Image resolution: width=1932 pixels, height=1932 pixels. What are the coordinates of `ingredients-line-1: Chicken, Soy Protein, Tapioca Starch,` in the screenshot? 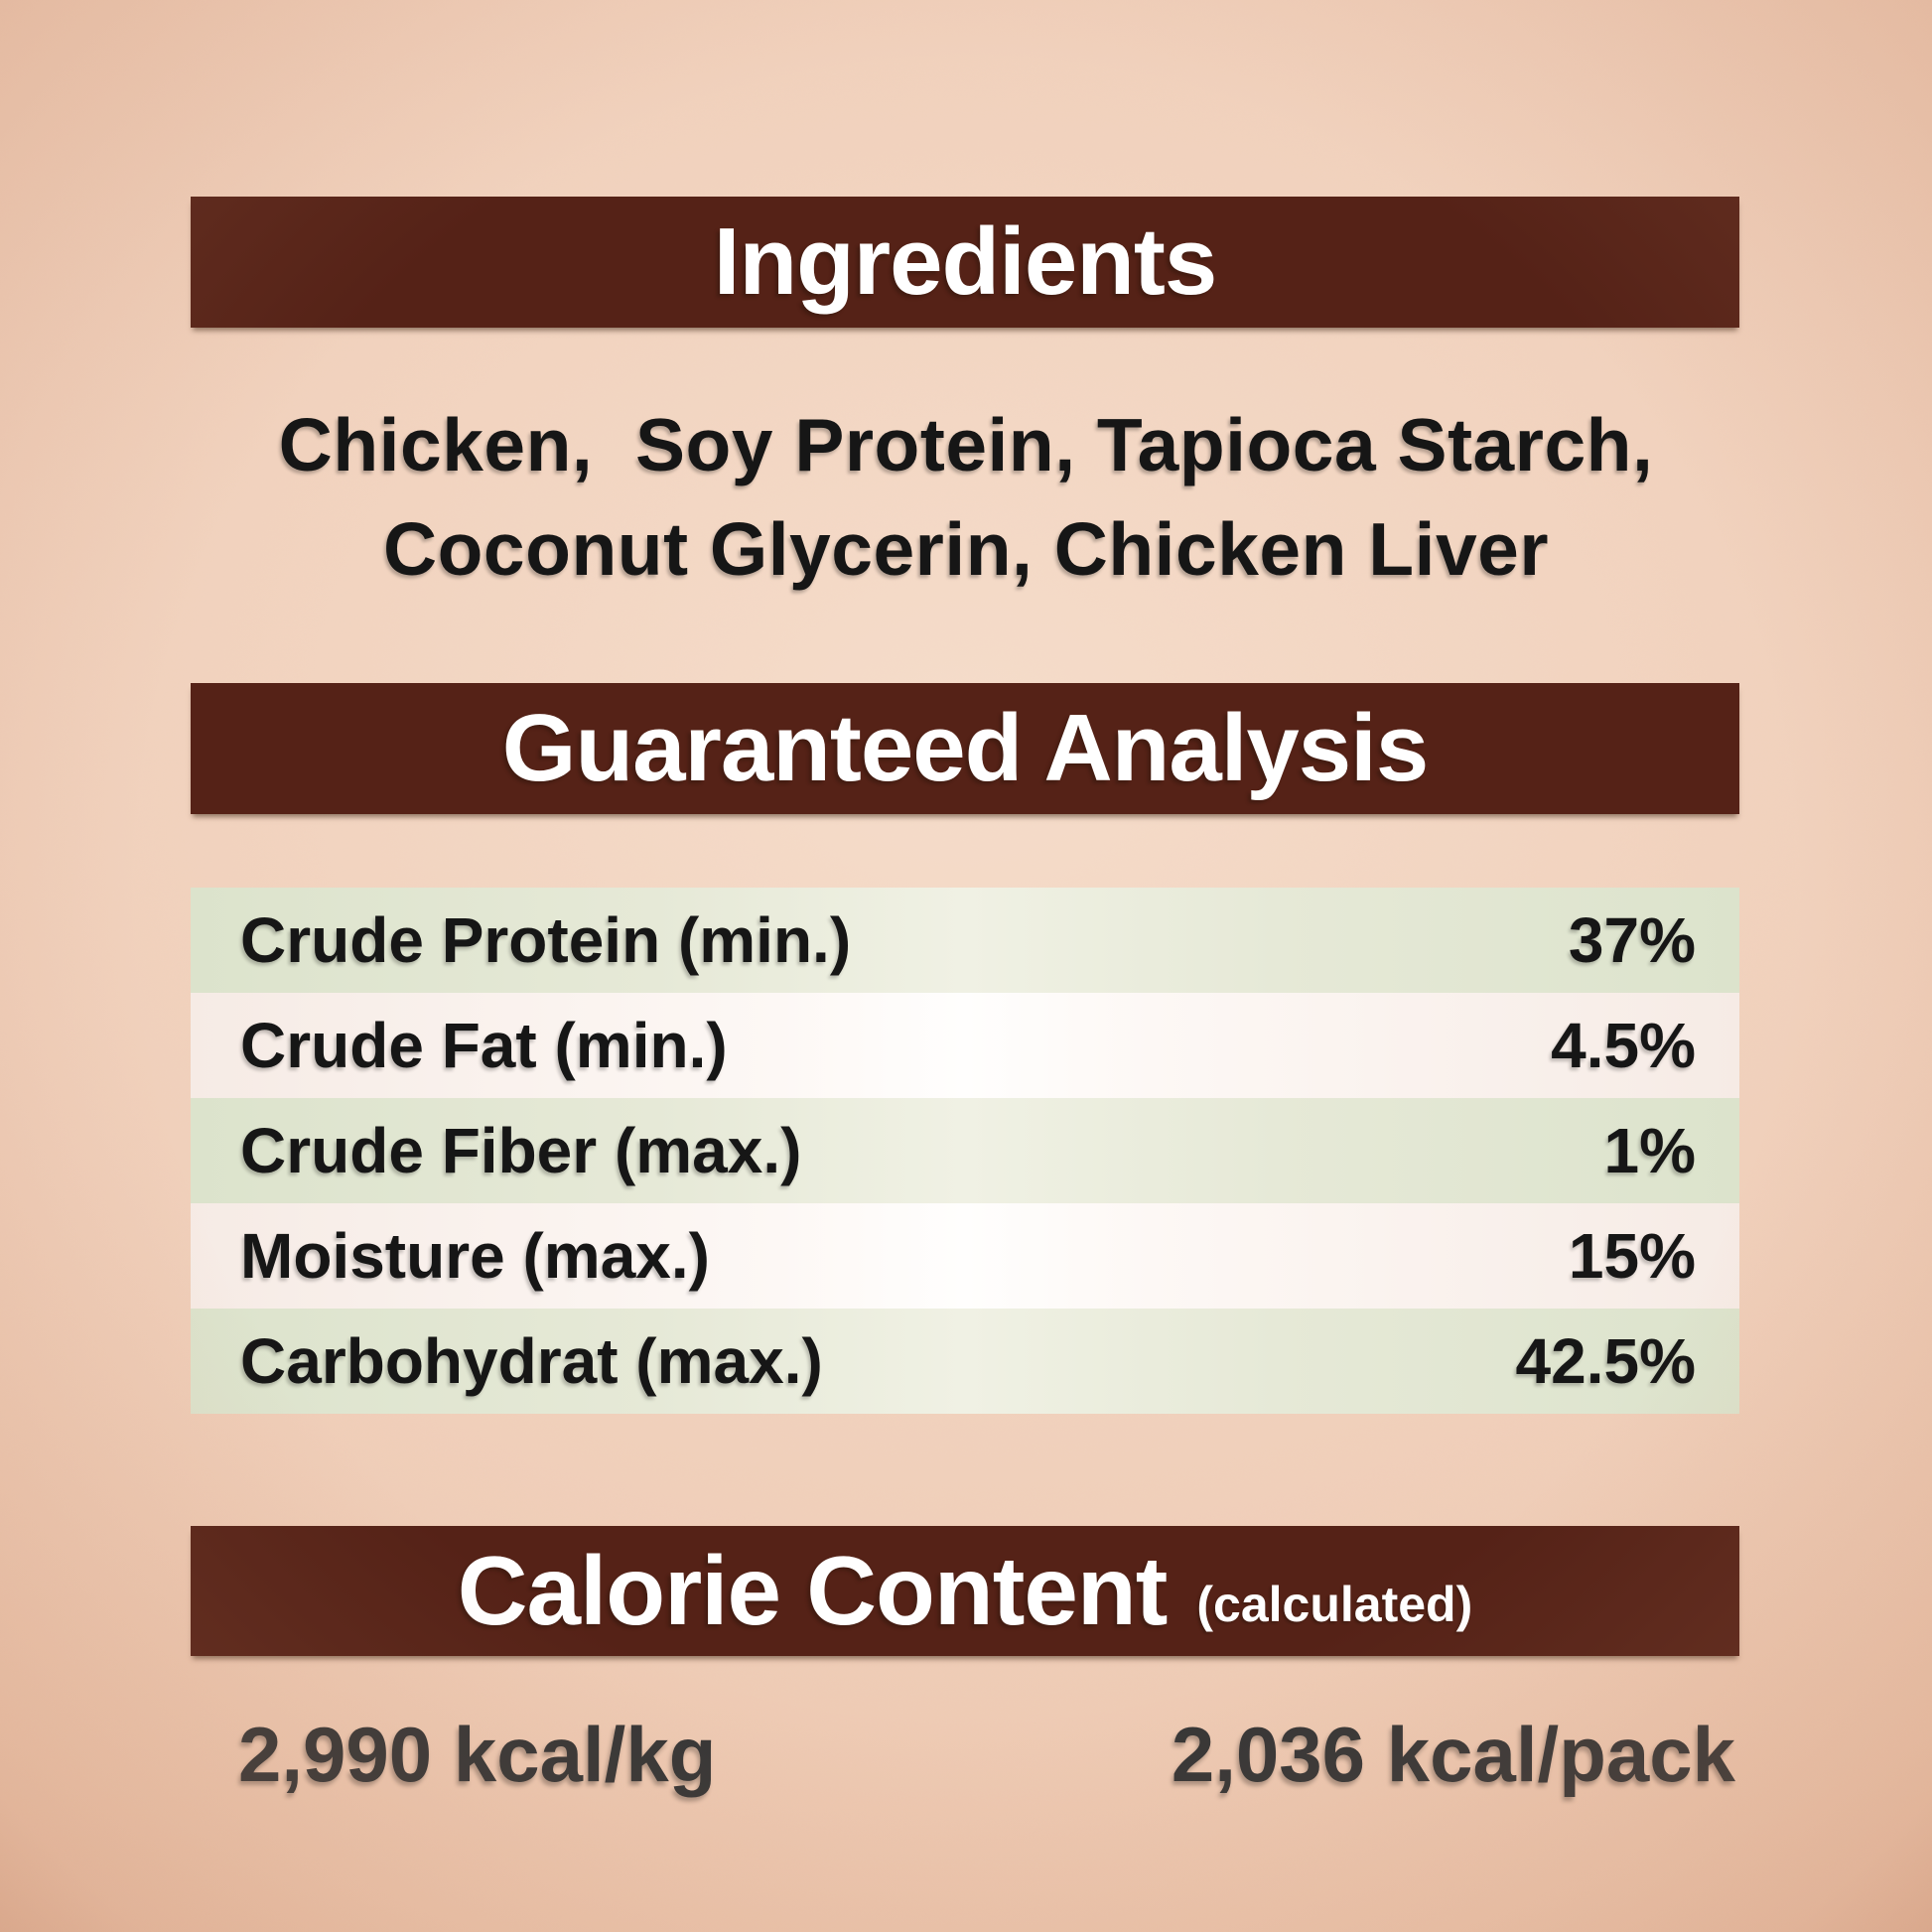 It's located at (966, 444).